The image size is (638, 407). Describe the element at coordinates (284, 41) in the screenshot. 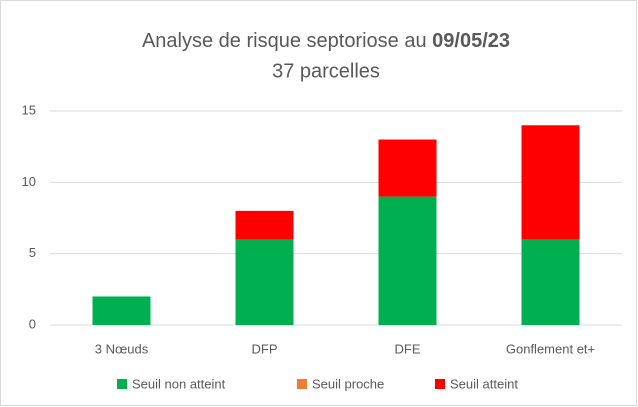

I see `title-text: Analyse de risque septoriose au` at that location.